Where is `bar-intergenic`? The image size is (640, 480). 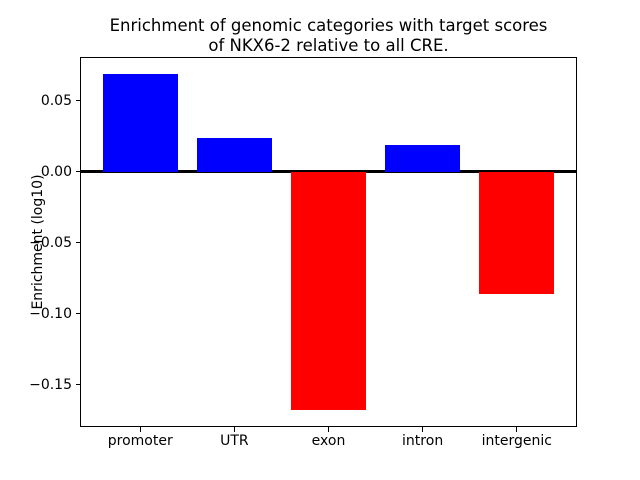 bar-intergenic is located at coordinates (517, 232).